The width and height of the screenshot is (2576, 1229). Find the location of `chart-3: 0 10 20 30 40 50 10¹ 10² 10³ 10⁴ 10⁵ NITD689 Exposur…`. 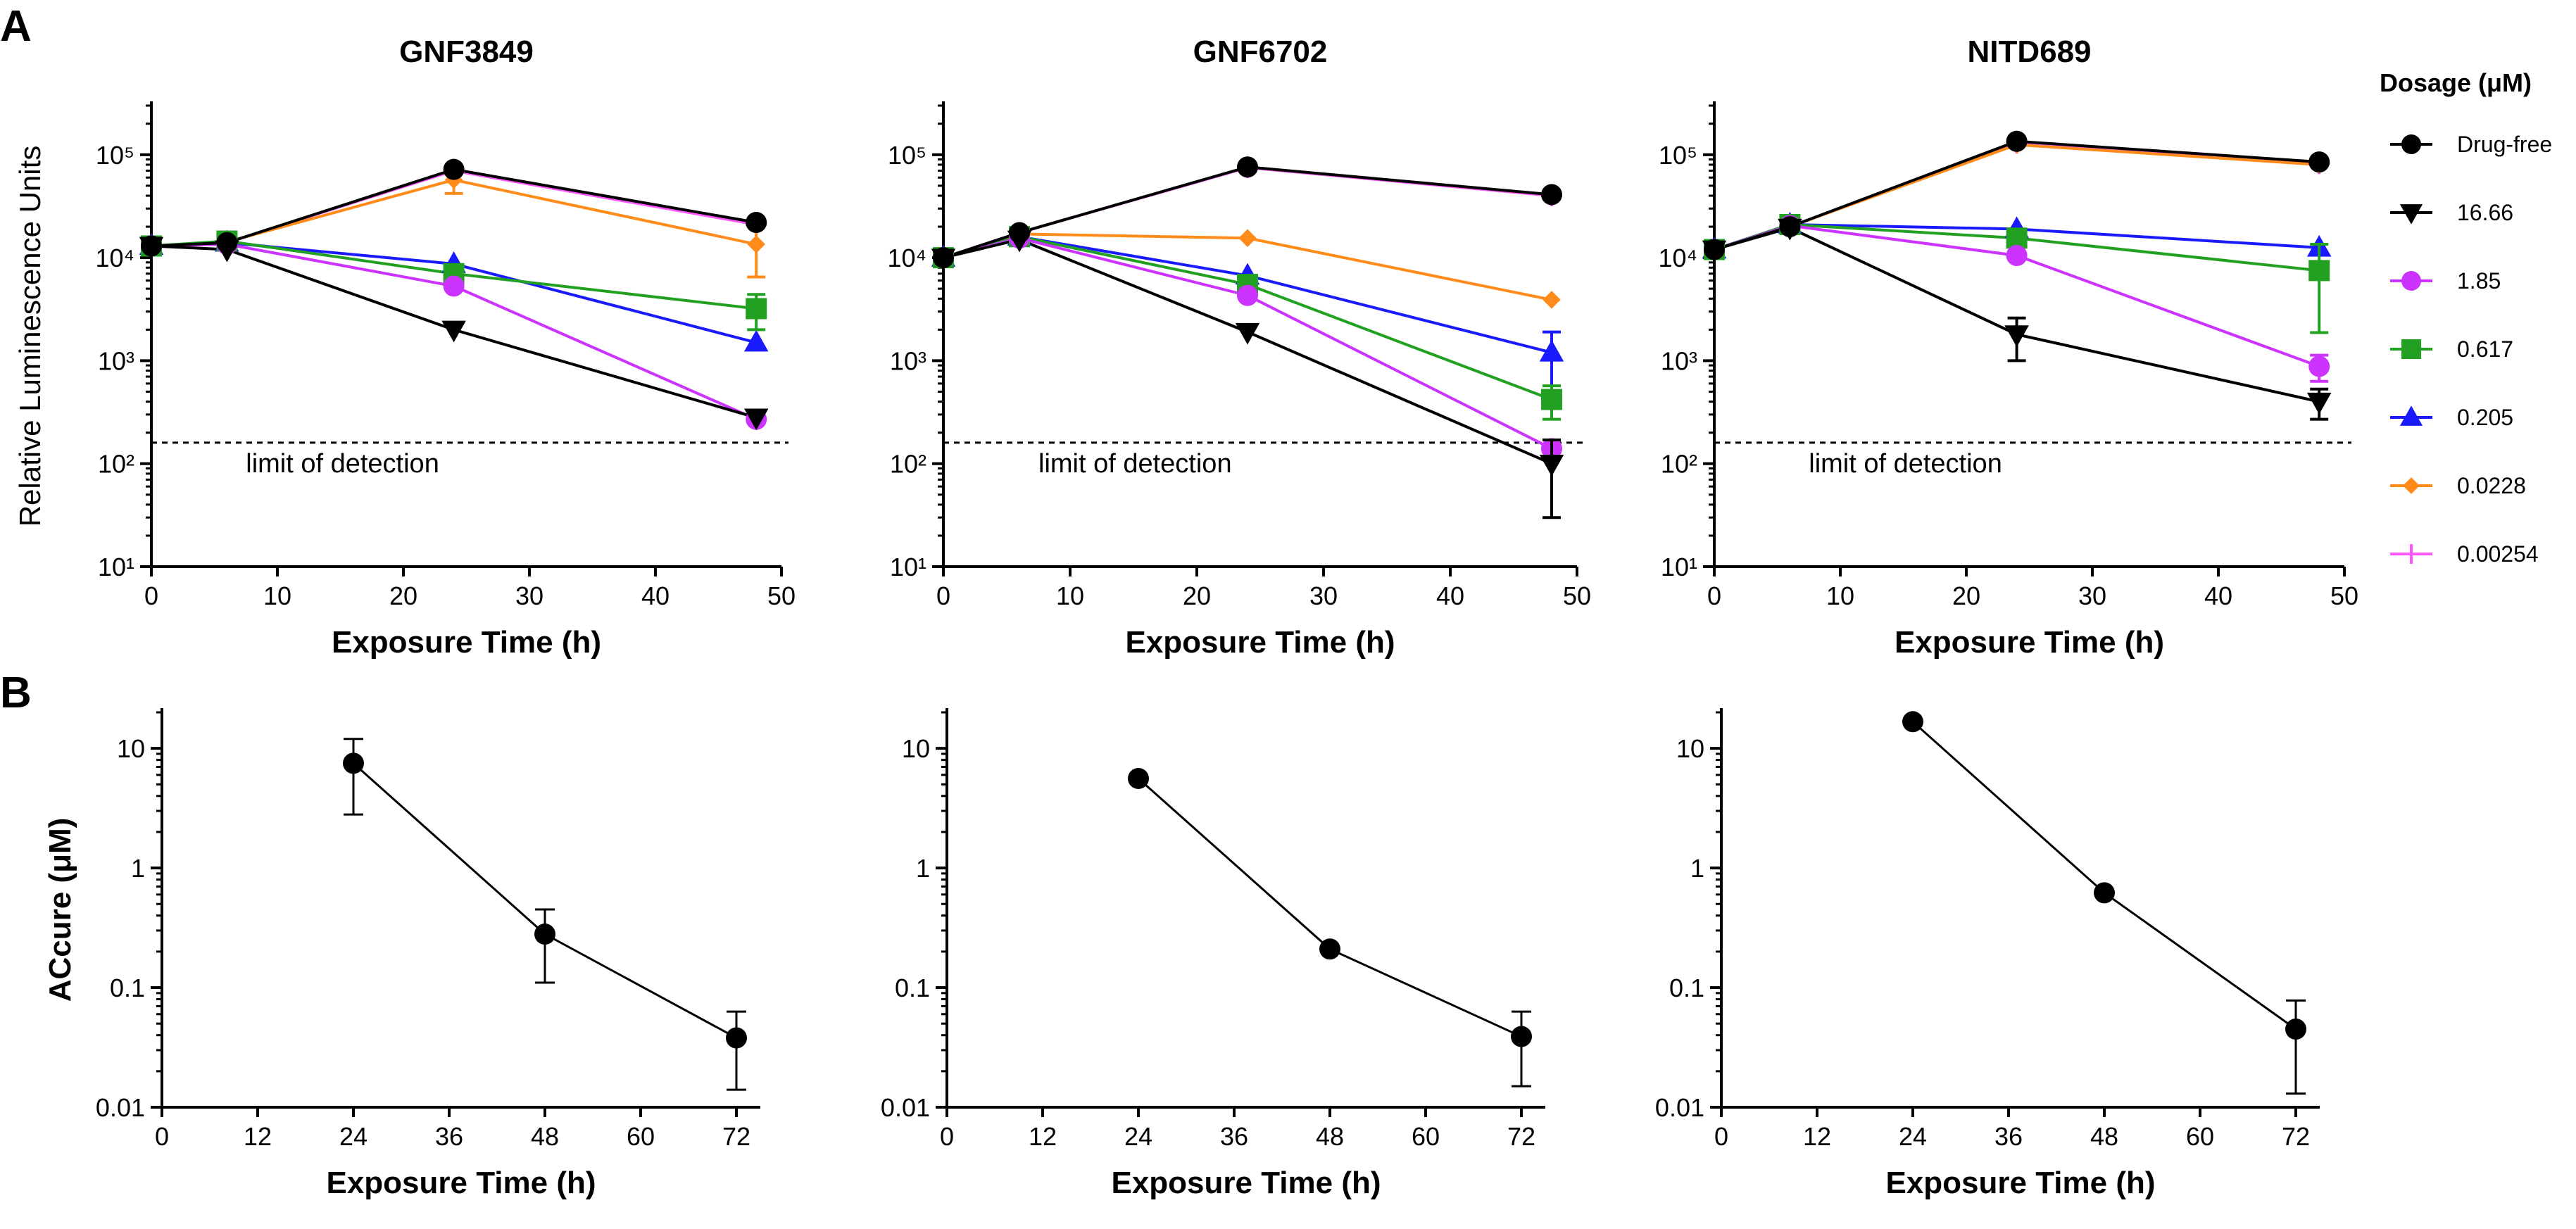

chart-3: 0 10 20 30 40 50 10¹ 10² 10³ 10⁴ 10⁵ NITD689 Exposur… is located at coordinates (2008, 347).